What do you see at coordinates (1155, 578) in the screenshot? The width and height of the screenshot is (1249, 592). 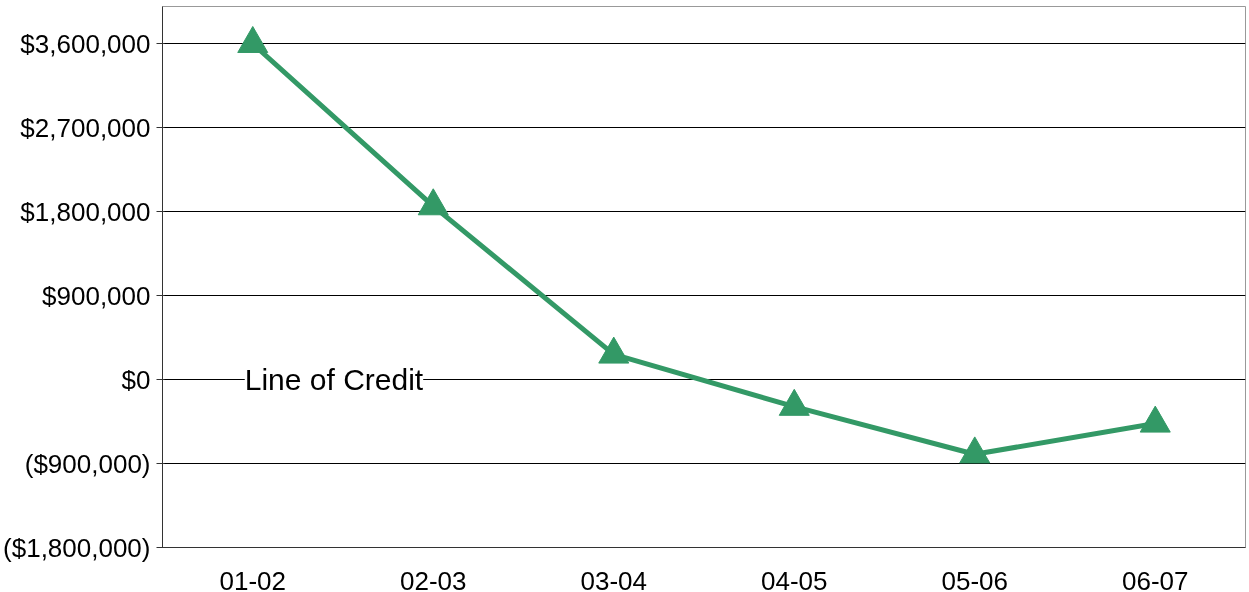 I see `x-tick-label: 06-07` at bounding box center [1155, 578].